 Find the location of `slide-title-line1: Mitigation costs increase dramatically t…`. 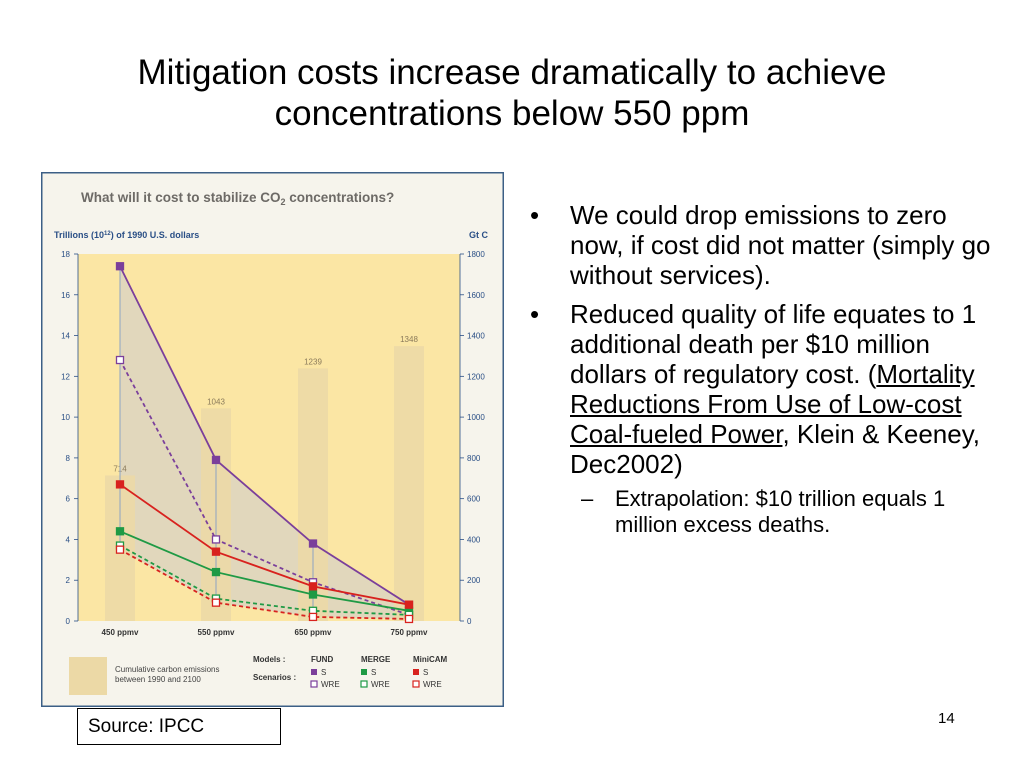

slide-title-line1: Mitigation costs increase dramatically t… is located at coordinates (512, 72).